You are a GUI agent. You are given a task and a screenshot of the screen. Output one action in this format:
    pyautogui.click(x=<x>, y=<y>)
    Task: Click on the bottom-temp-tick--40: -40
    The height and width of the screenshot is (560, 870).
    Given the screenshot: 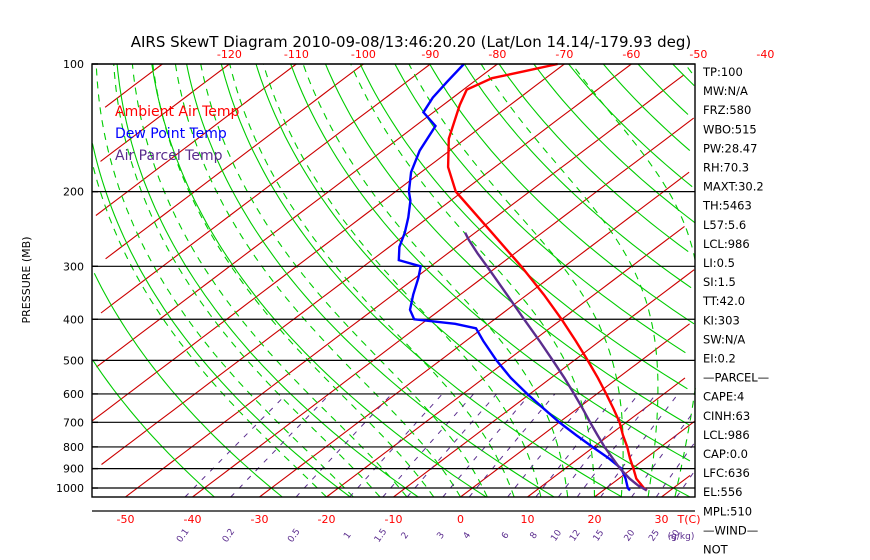 What is the action you would take?
    pyautogui.click(x=193, y=519)
    